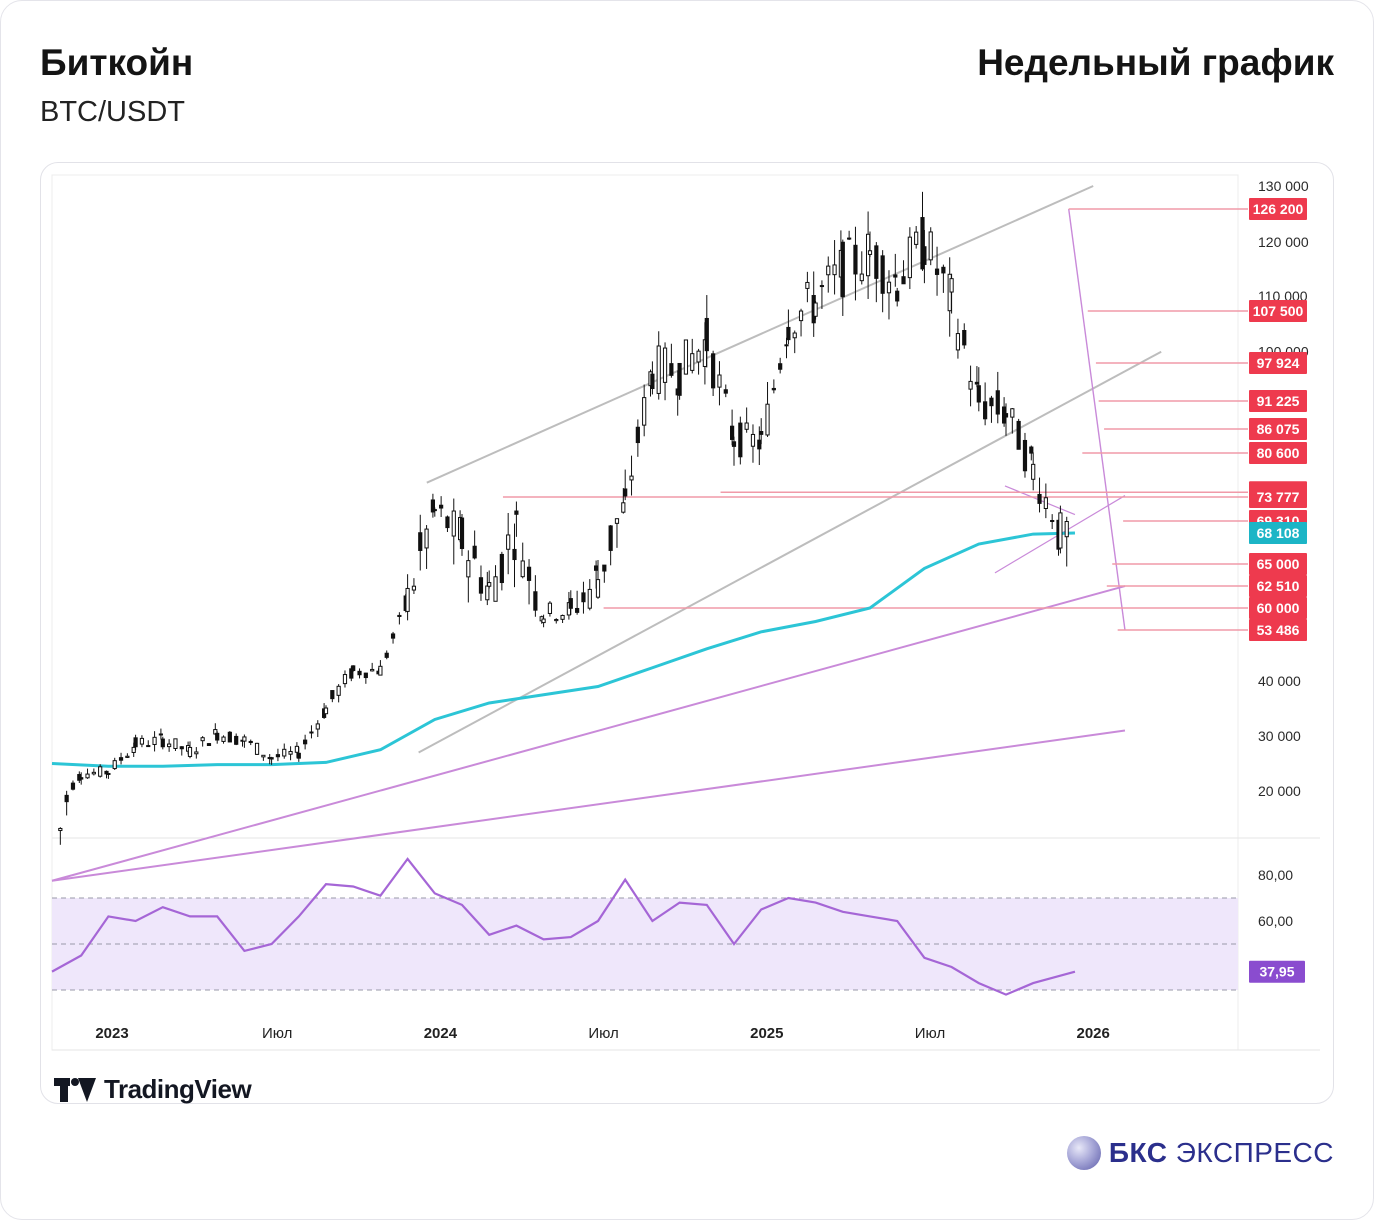 This screenshot has width=1374, height=1220. Describe the element at coordinates (75, 1089) in the screenshot. I see `tradingview-icon` at that location.